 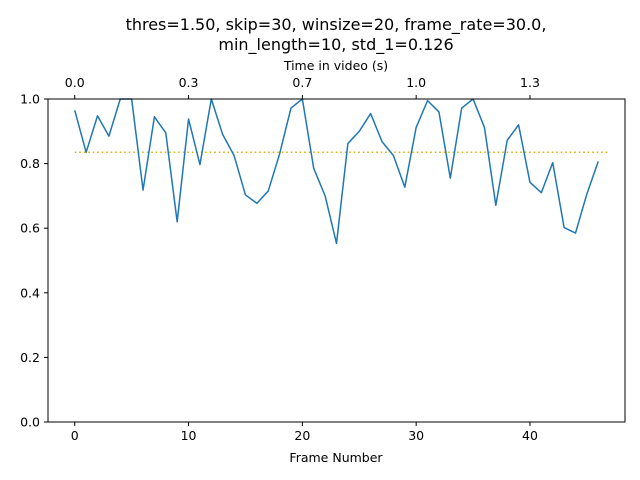 I want to click on y-tick-label: 0.8, so click(x=30, y=163).